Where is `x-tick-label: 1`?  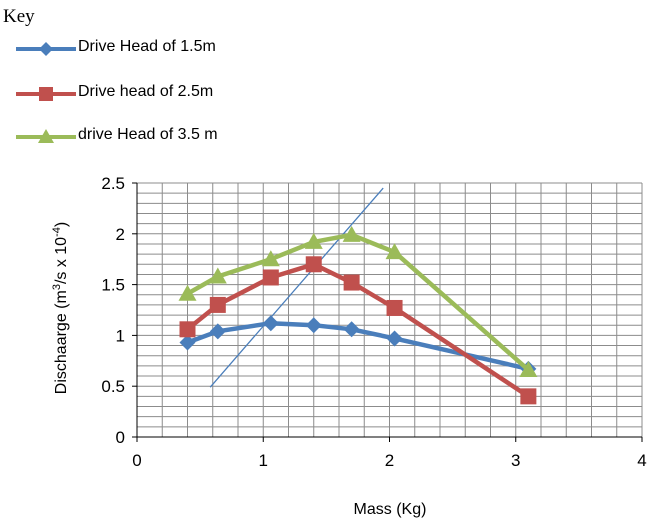
x-tick-label: 1 is located at coordinates (263, 460).